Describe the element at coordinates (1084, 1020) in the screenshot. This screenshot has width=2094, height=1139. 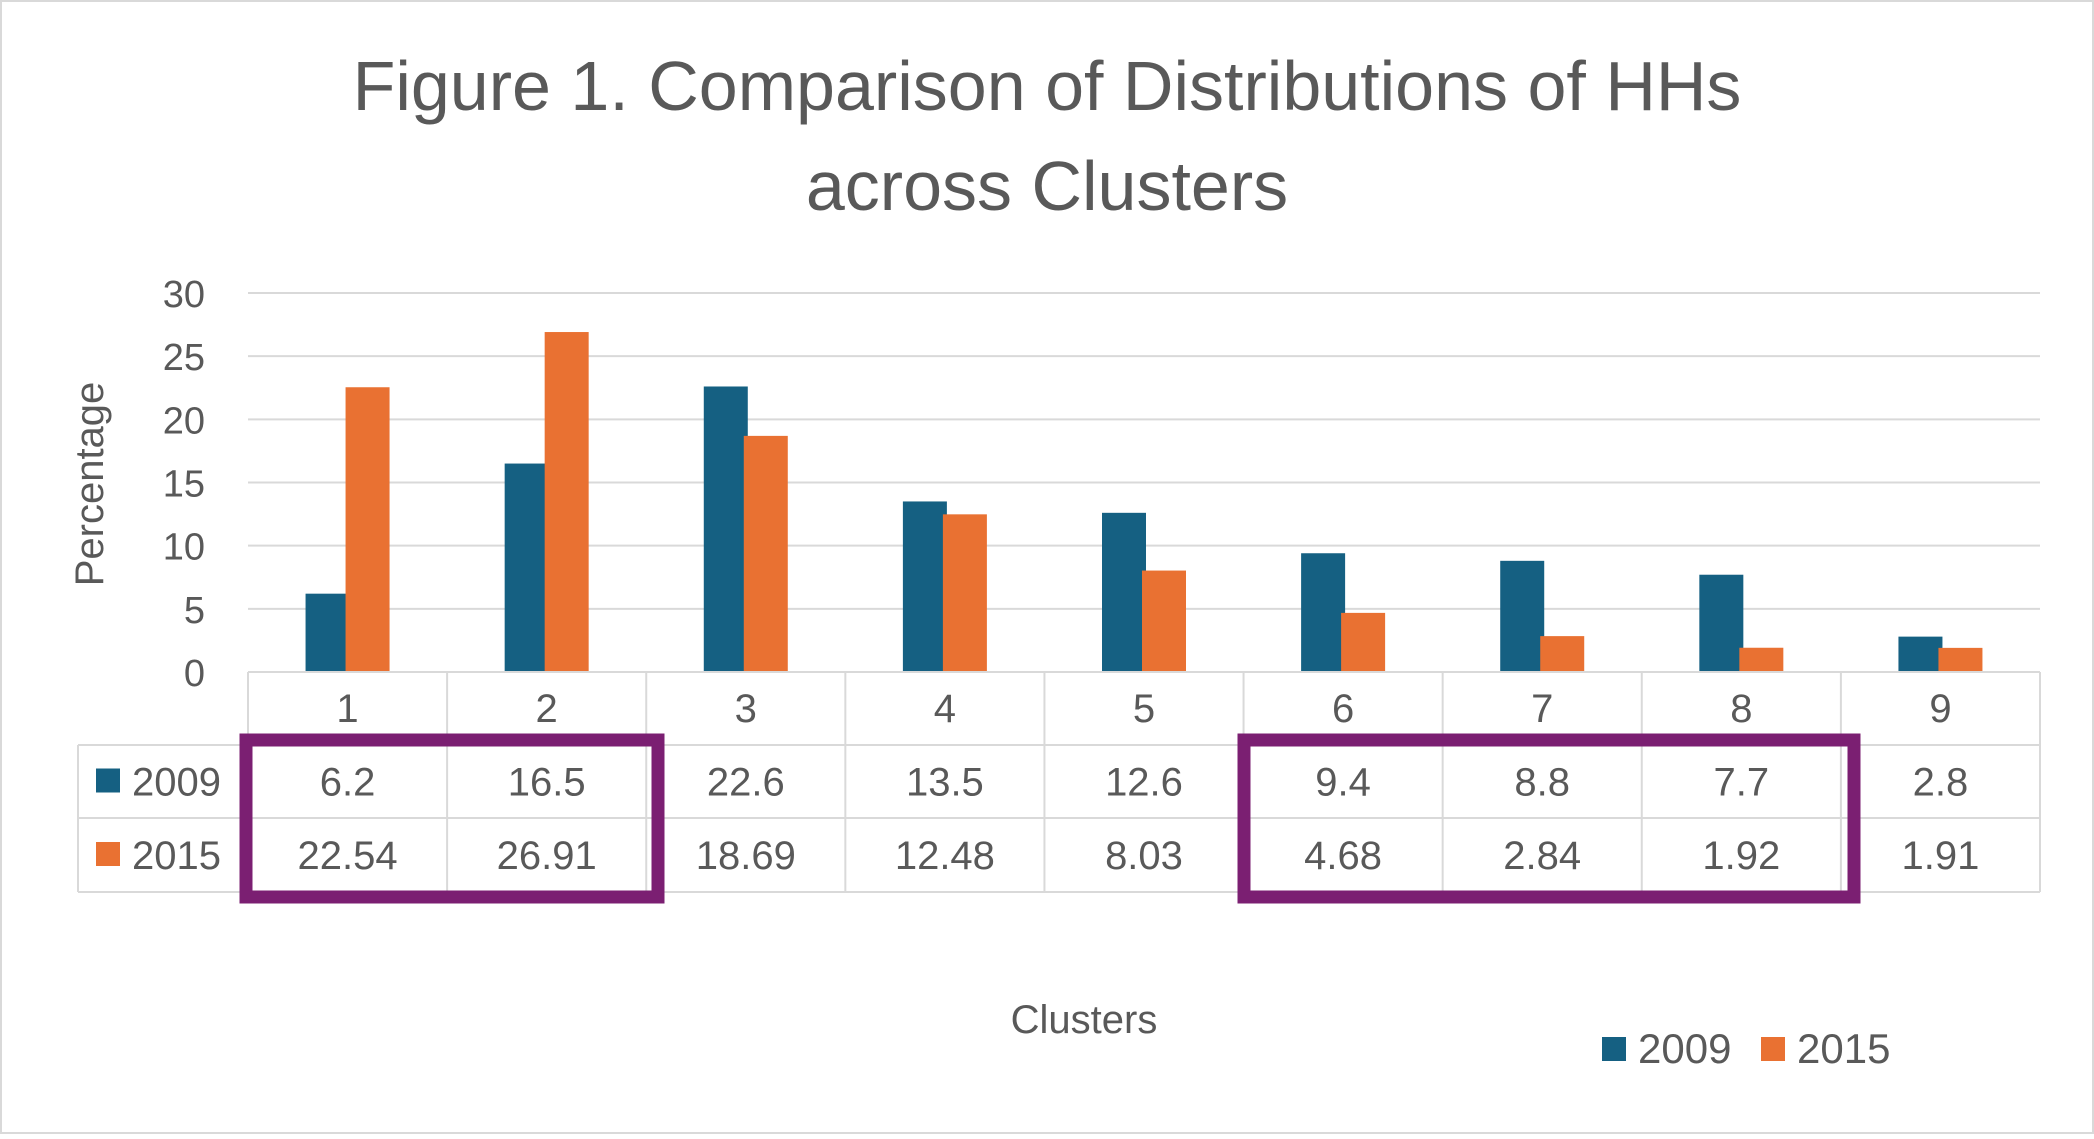
I see `x-axis-label: Clusters` at that location.